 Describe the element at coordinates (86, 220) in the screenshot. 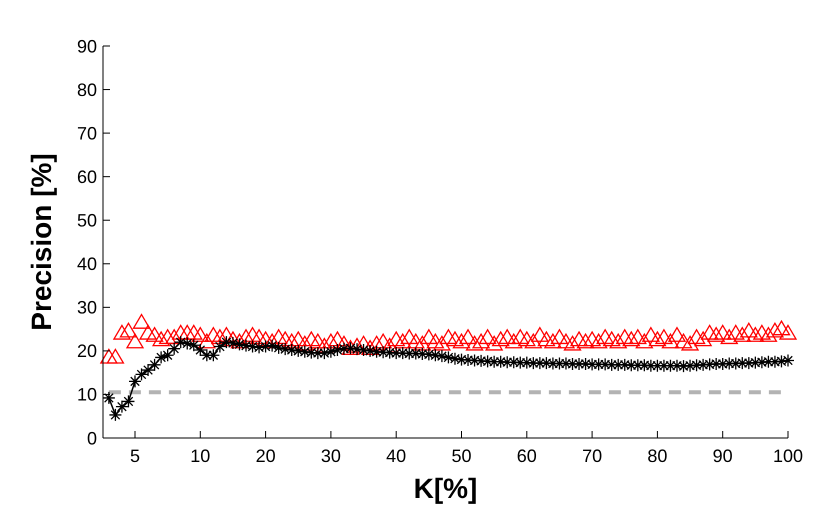

I see `y-tick-label: 50` at that location.